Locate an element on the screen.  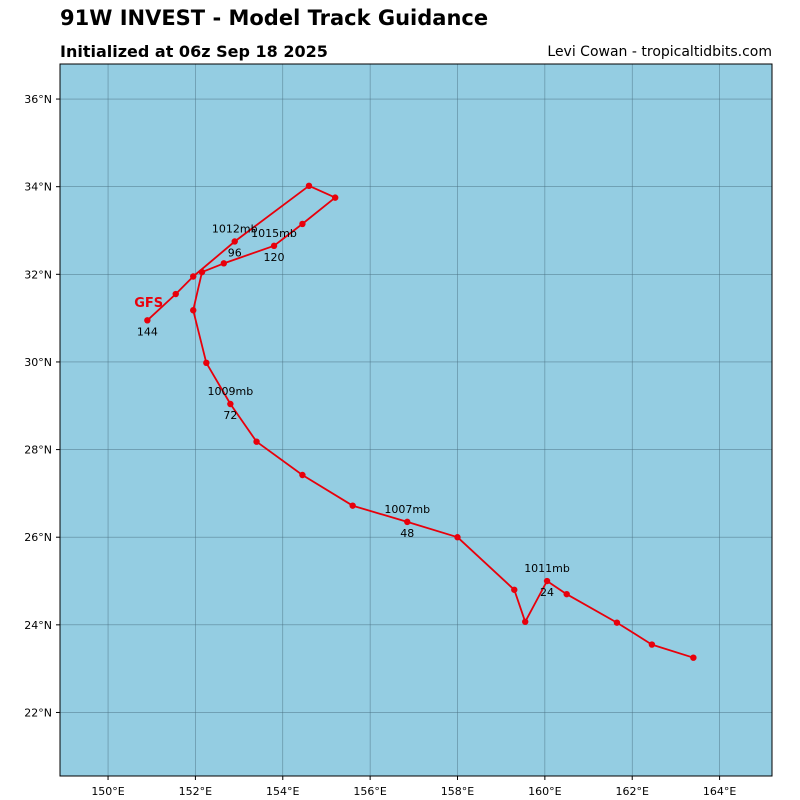
forecast-hour-label: 144 is located at coordinates (147, 331).